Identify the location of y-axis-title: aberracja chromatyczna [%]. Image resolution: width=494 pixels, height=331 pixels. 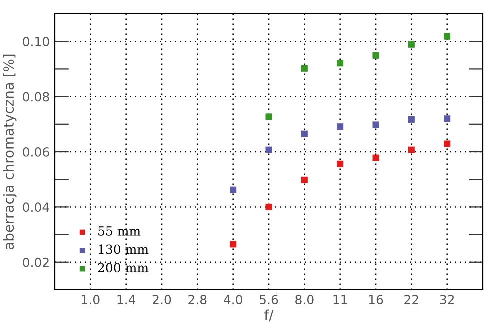
(10, 152).